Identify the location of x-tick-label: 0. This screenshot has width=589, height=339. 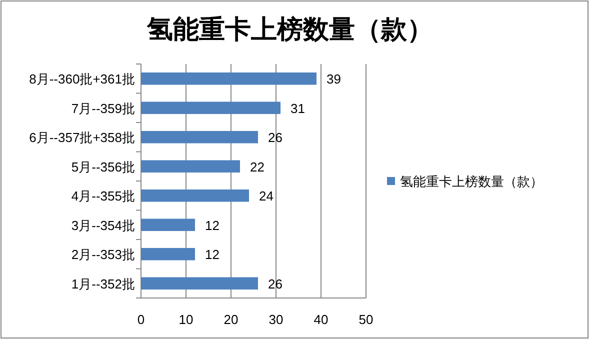
(141, 319).